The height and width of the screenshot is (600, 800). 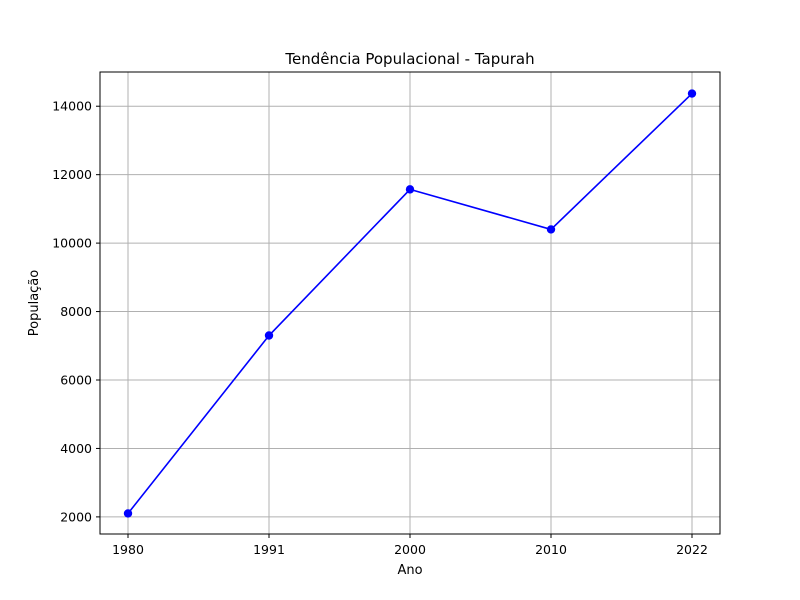 What do you see at coordinates (76, 516) in the screenshot?
I see `y-tick-label: 2000` at bounding box center [76, 516].